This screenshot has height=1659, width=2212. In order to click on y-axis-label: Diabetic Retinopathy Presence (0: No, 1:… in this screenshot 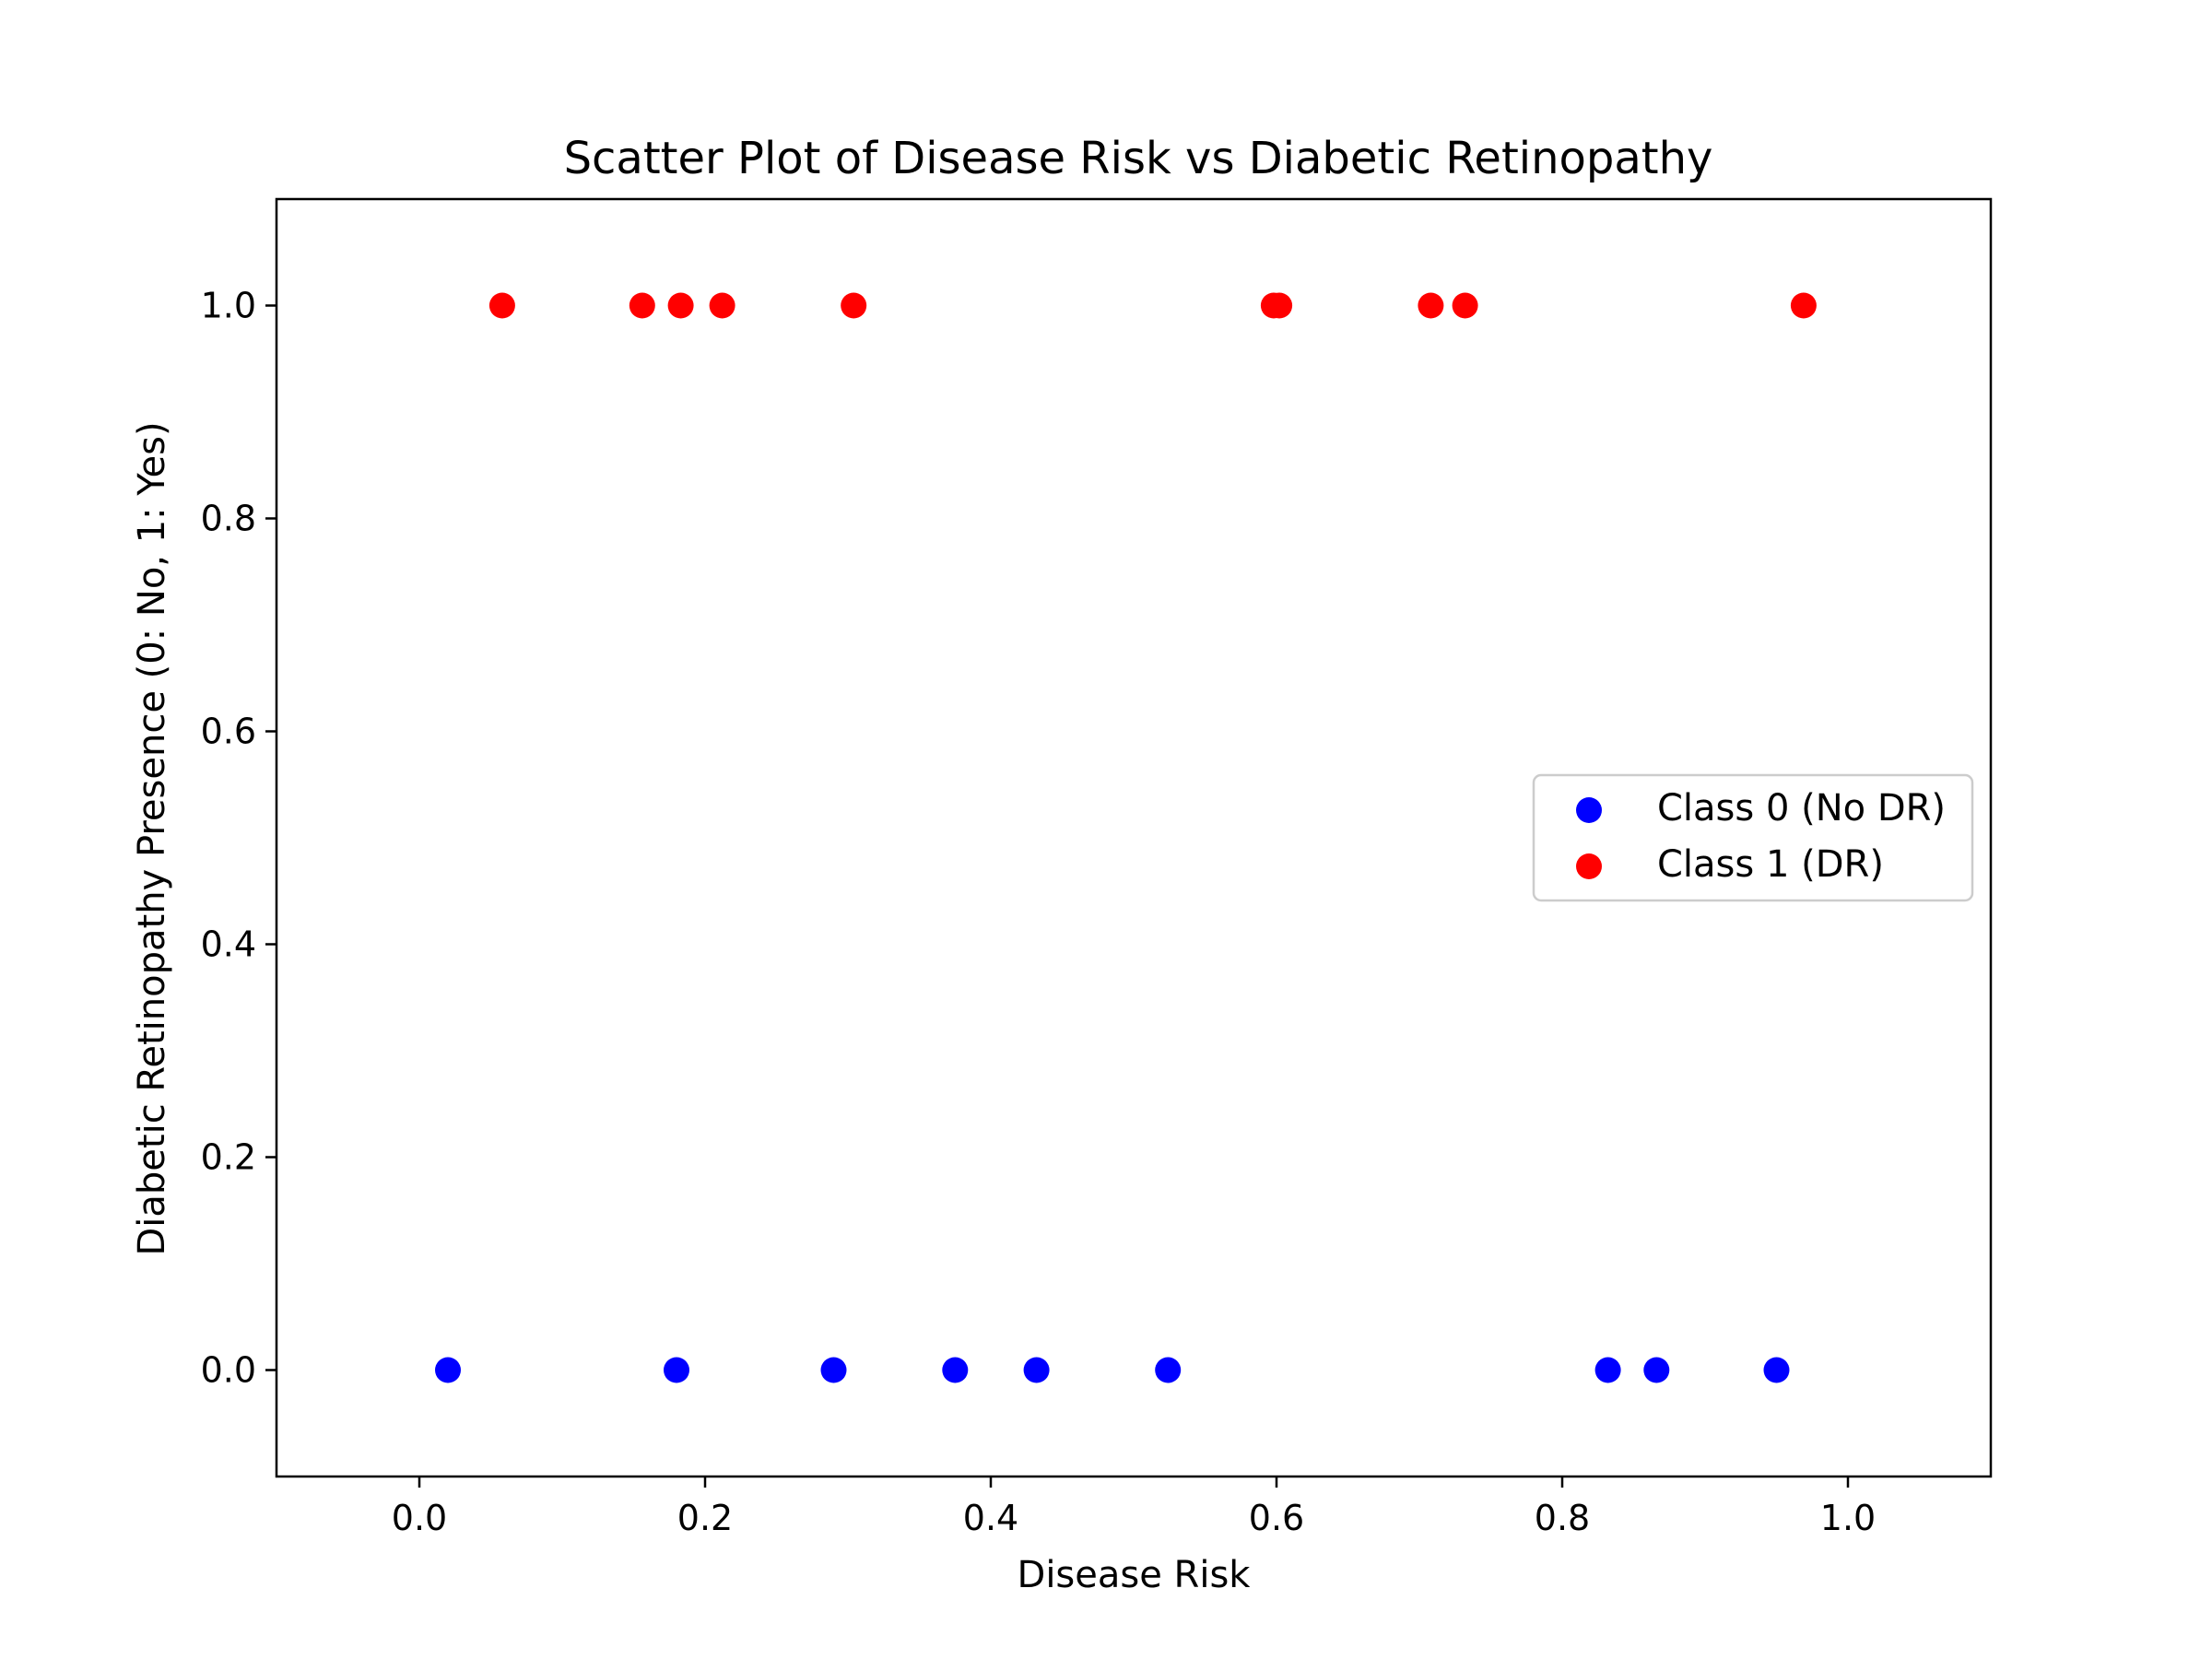, I will do `click(152, 838)`.